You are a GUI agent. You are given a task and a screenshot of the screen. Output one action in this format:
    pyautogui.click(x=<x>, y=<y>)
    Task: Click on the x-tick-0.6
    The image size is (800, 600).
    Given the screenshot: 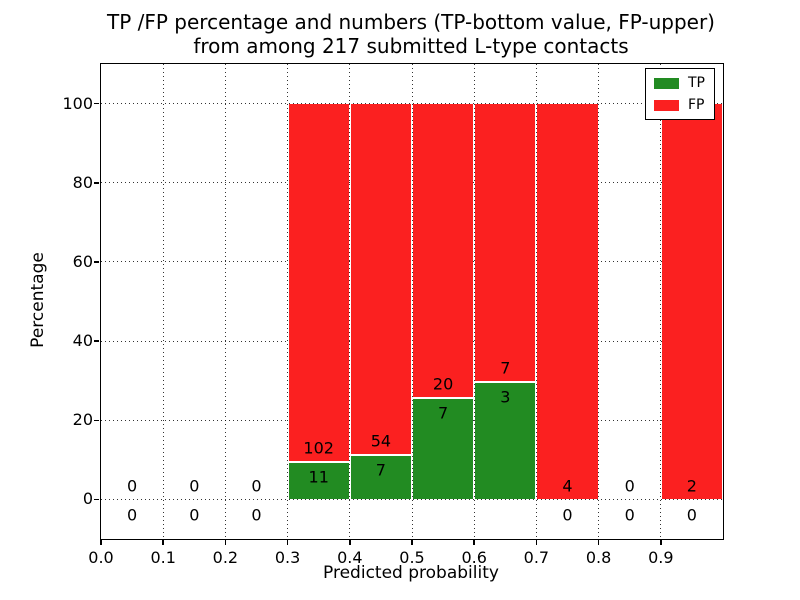 What is the action you would take?
    pyautogui.click(x=474, y=542)
    